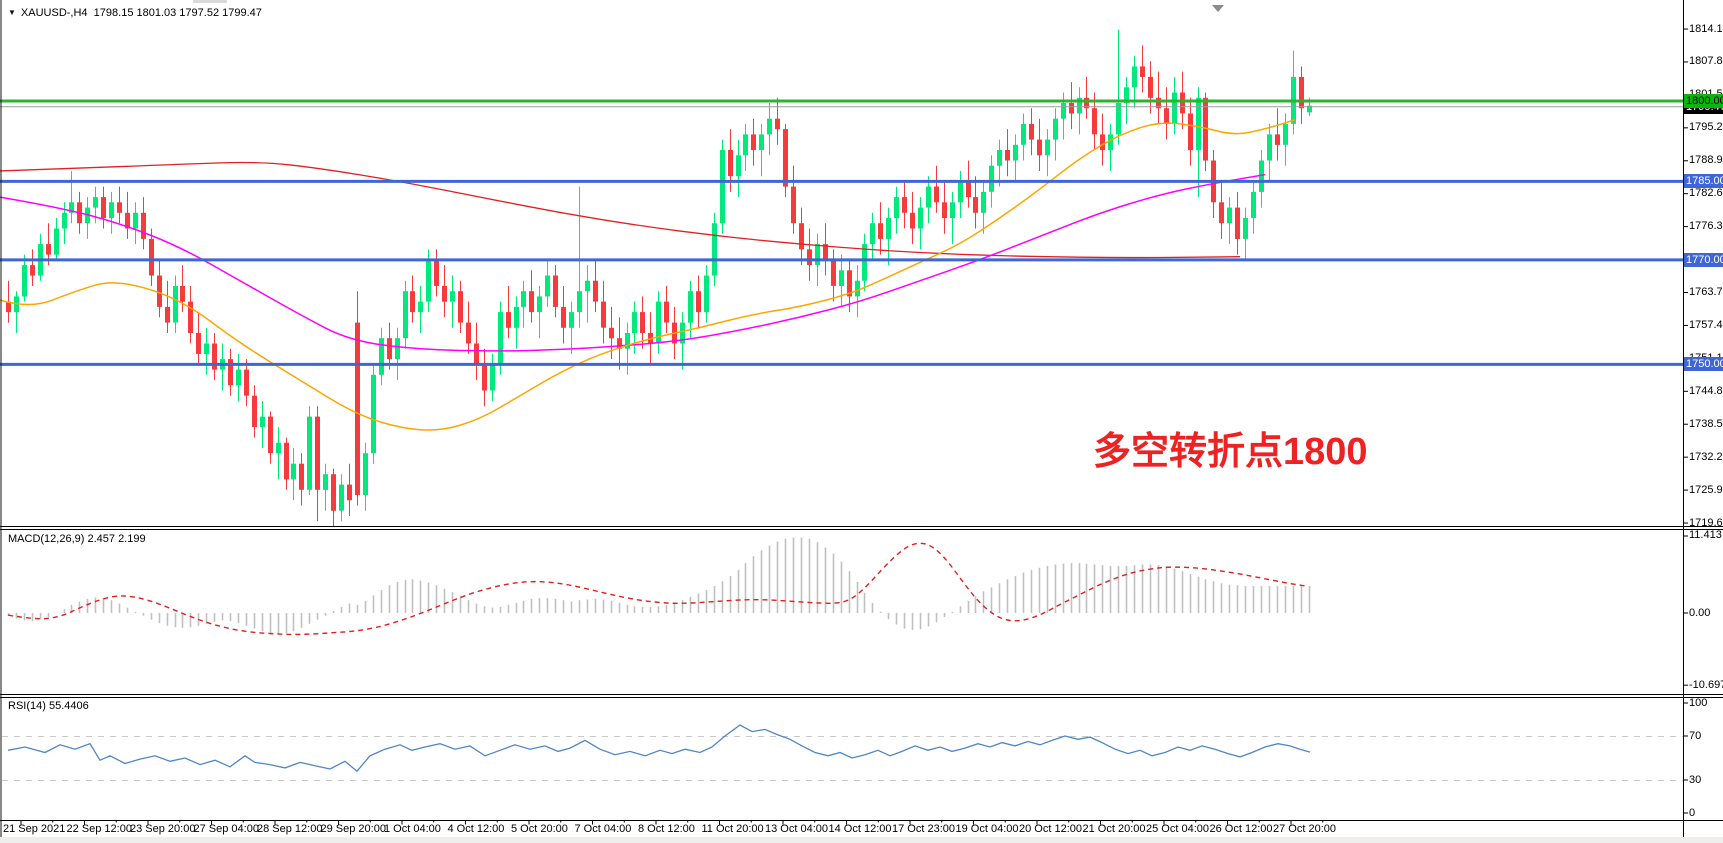  Describe the element at coordinates (1706, 684) in the screenshot. I see `macd-tick-label: -10.697` at that location.